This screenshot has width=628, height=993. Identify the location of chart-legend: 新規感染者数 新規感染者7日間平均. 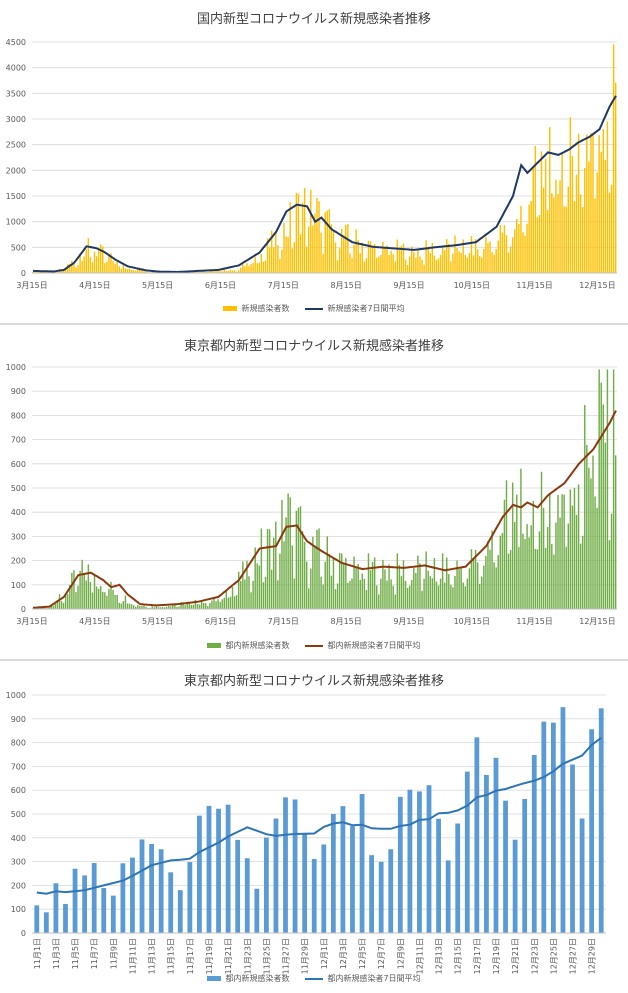
(314, 308).